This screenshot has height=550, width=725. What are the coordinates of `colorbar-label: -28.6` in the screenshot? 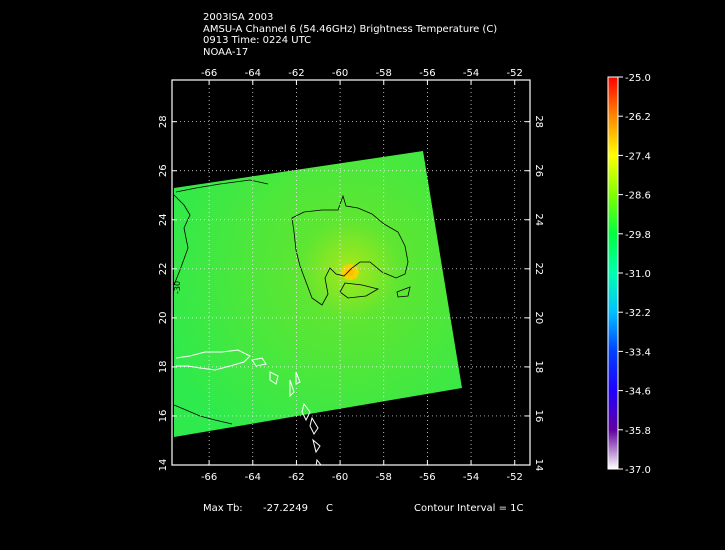 It's located at (638, 196).